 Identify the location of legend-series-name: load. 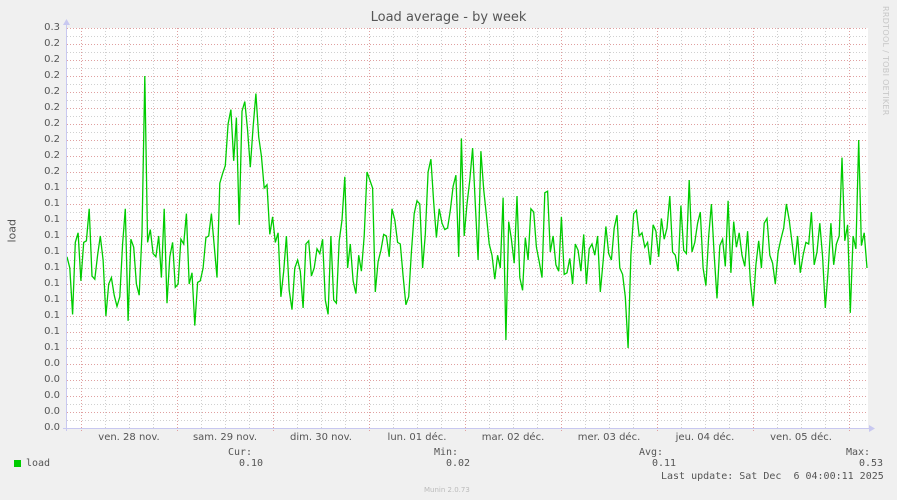
(38, 463).